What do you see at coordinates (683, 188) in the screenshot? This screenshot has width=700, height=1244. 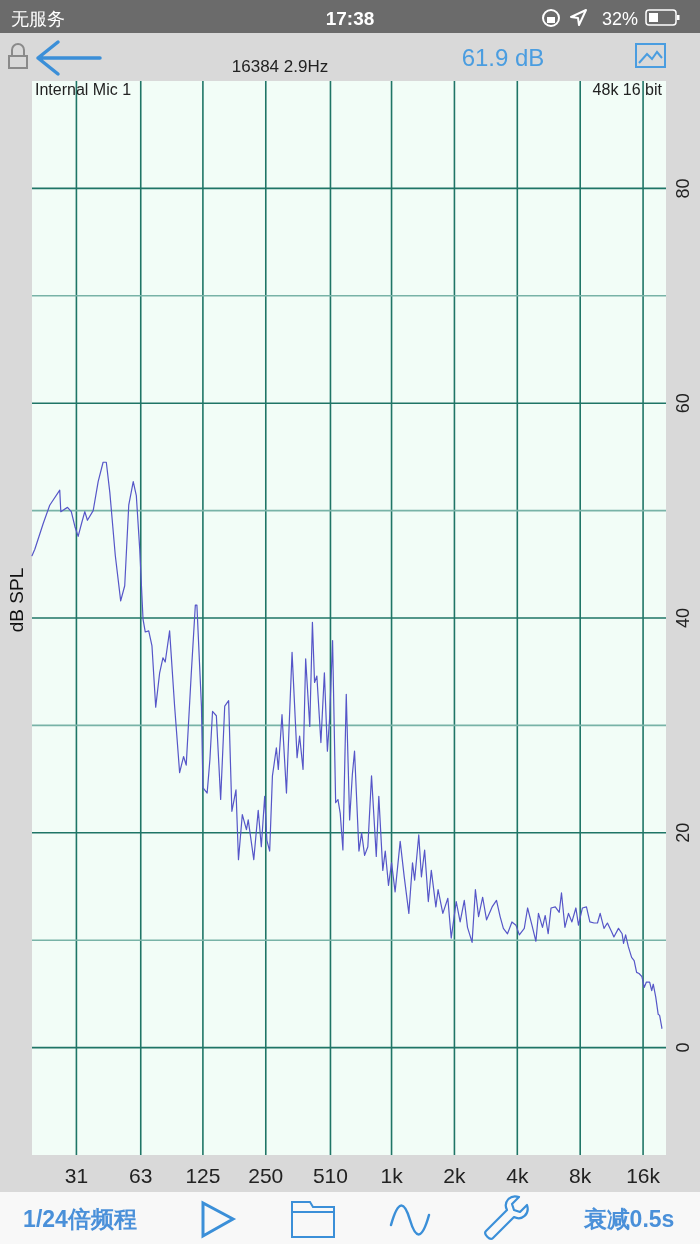 I see `y-tick-label: 80` at bounding box center [683, 188].